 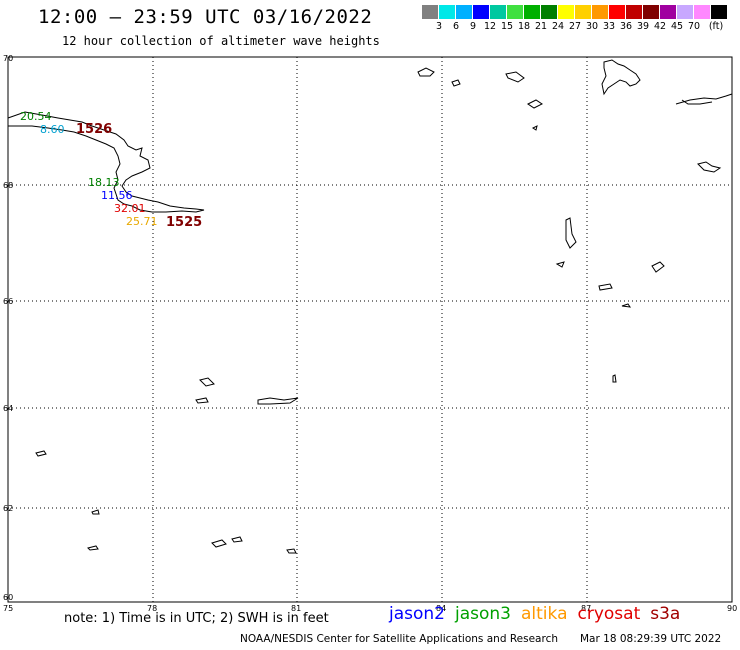 I want to click on wave-height-color-legend: 3 6 9 12 15 18 21 24 27 30 33 36 39 42 45 70 (ft), so click(x=575, y=19).